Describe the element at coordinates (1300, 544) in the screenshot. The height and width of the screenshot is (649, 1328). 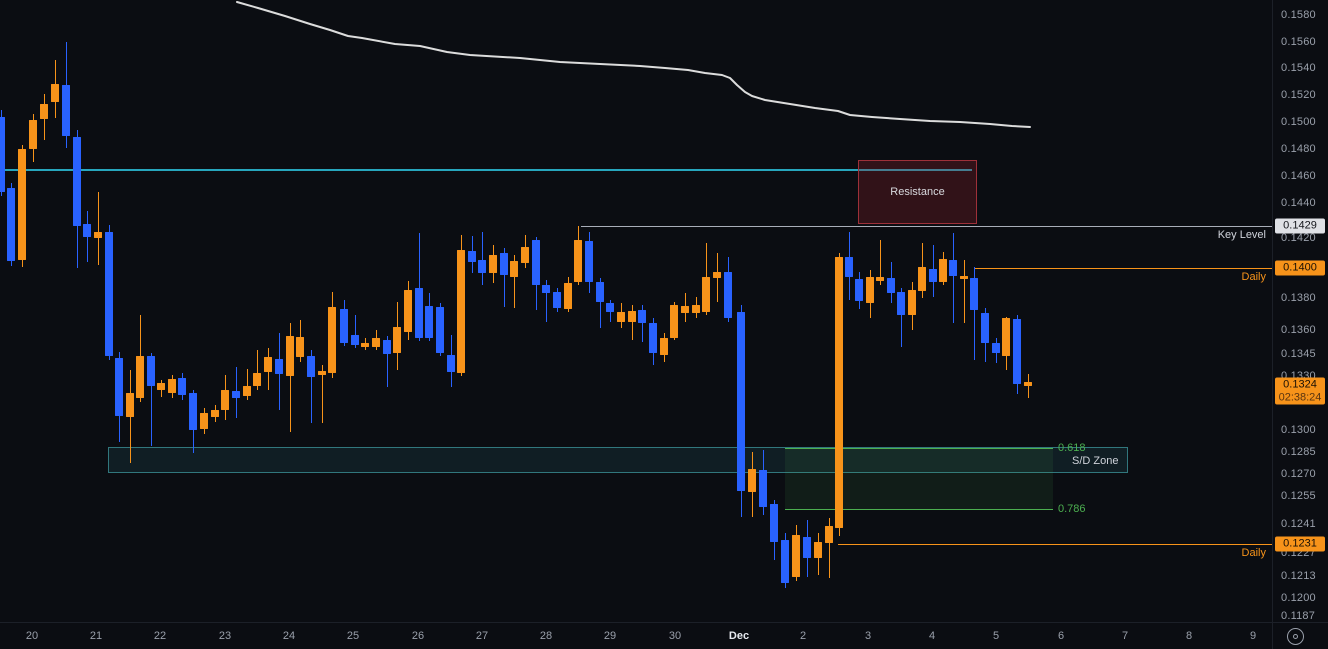
I see `daily-low-price-badge: 0.1231` at that location.